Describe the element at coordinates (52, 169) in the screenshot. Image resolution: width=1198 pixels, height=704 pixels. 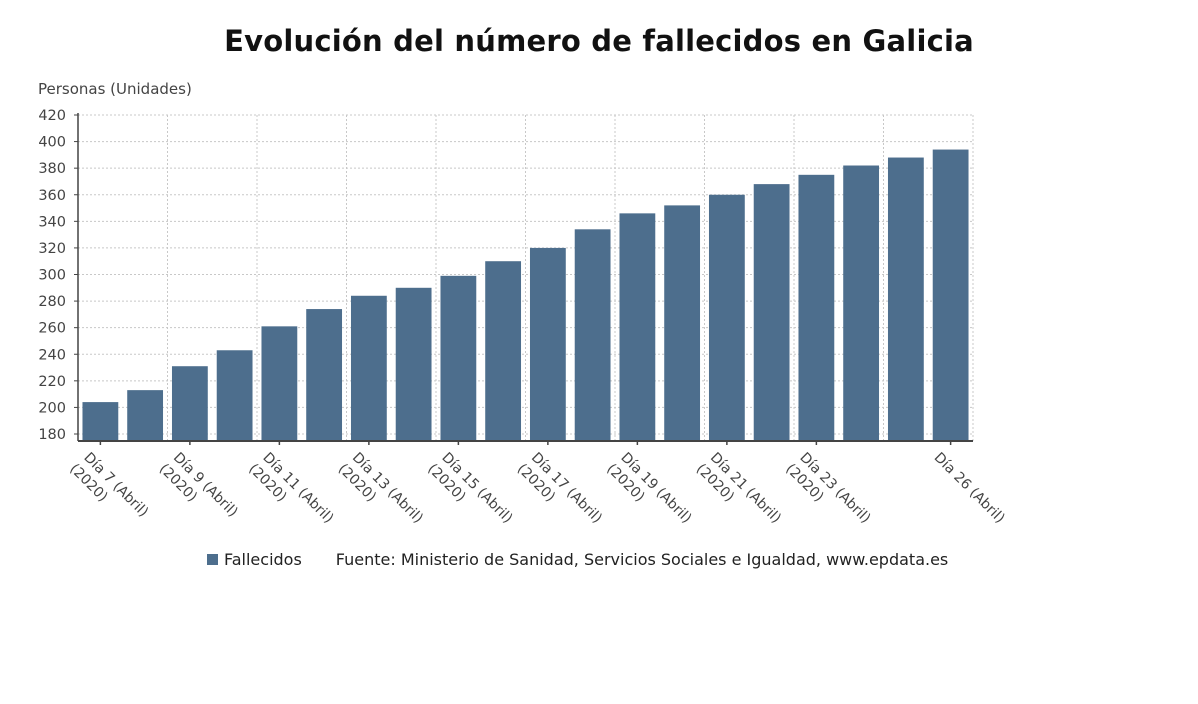
I see `y-tick-label: 380` at that location.